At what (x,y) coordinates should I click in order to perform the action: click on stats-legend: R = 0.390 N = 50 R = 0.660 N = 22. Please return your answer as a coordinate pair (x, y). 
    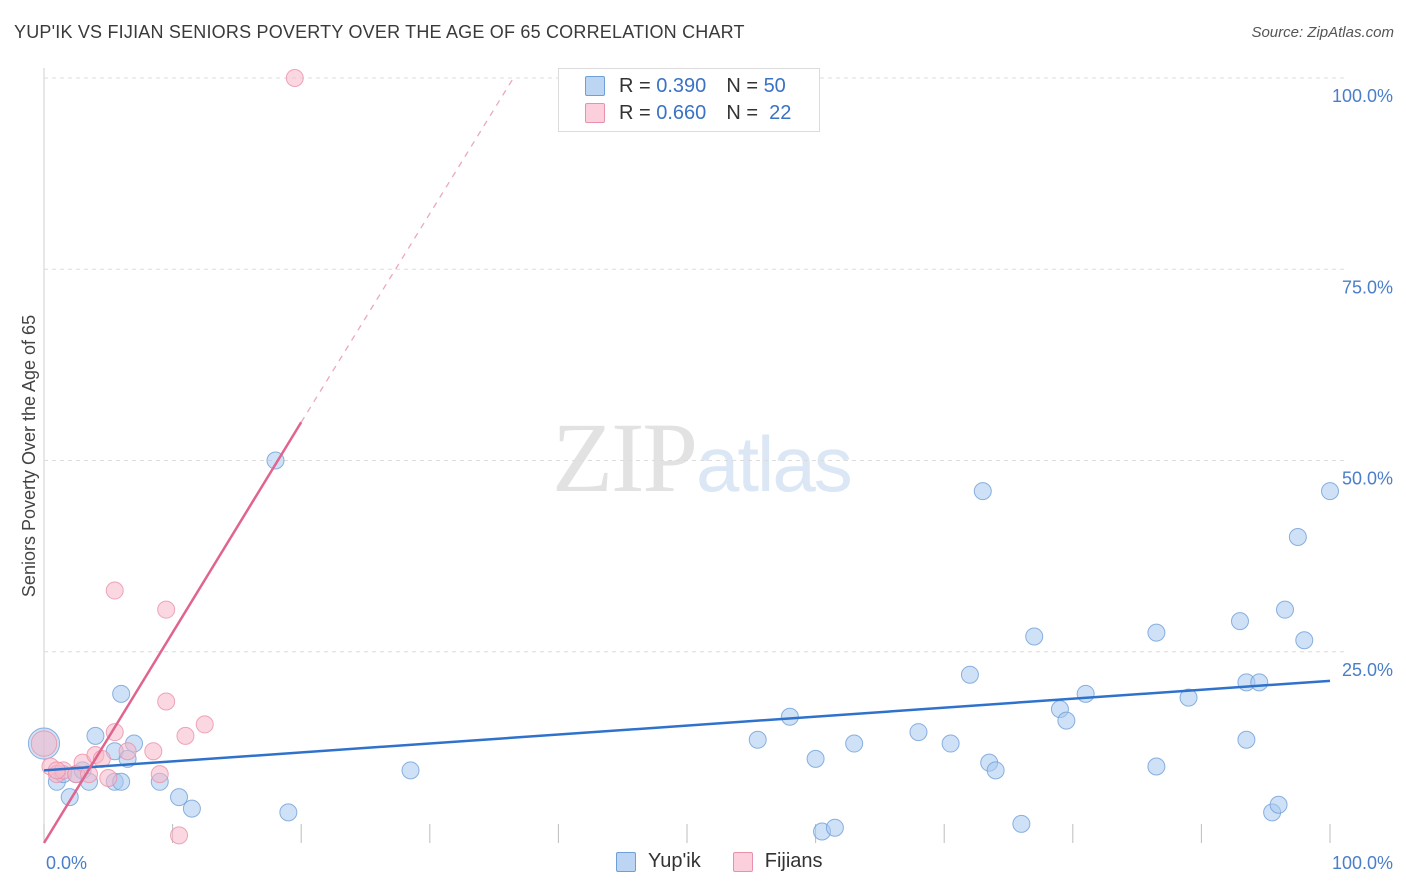
    Looking at the image, I should click on (689, 100).